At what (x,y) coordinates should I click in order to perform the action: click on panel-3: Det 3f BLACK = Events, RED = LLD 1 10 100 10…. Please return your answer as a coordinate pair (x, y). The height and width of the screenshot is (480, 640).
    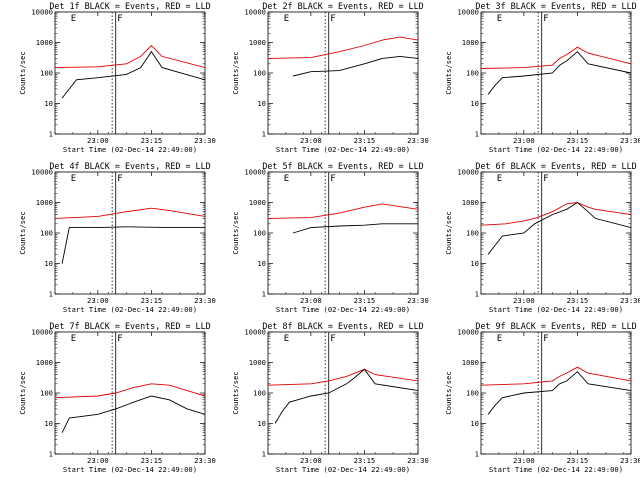
    Looking at the image, I should click on (542, 77).